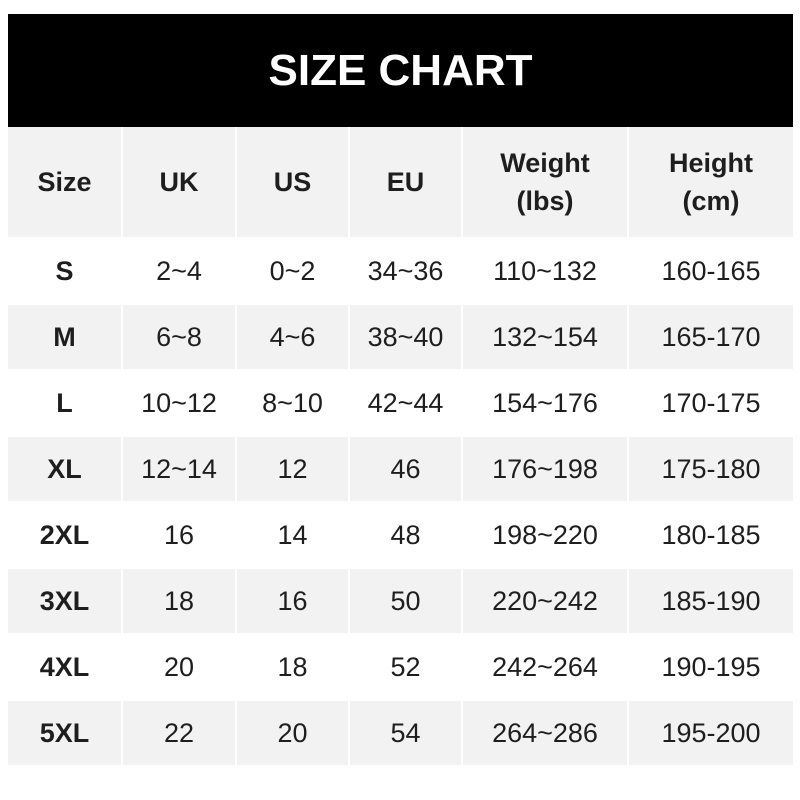 This screenshot has height=800, width=800. I want to click on table-row: S 2~4 0~2 34~36 110~132 160-165, so click(400, 271).